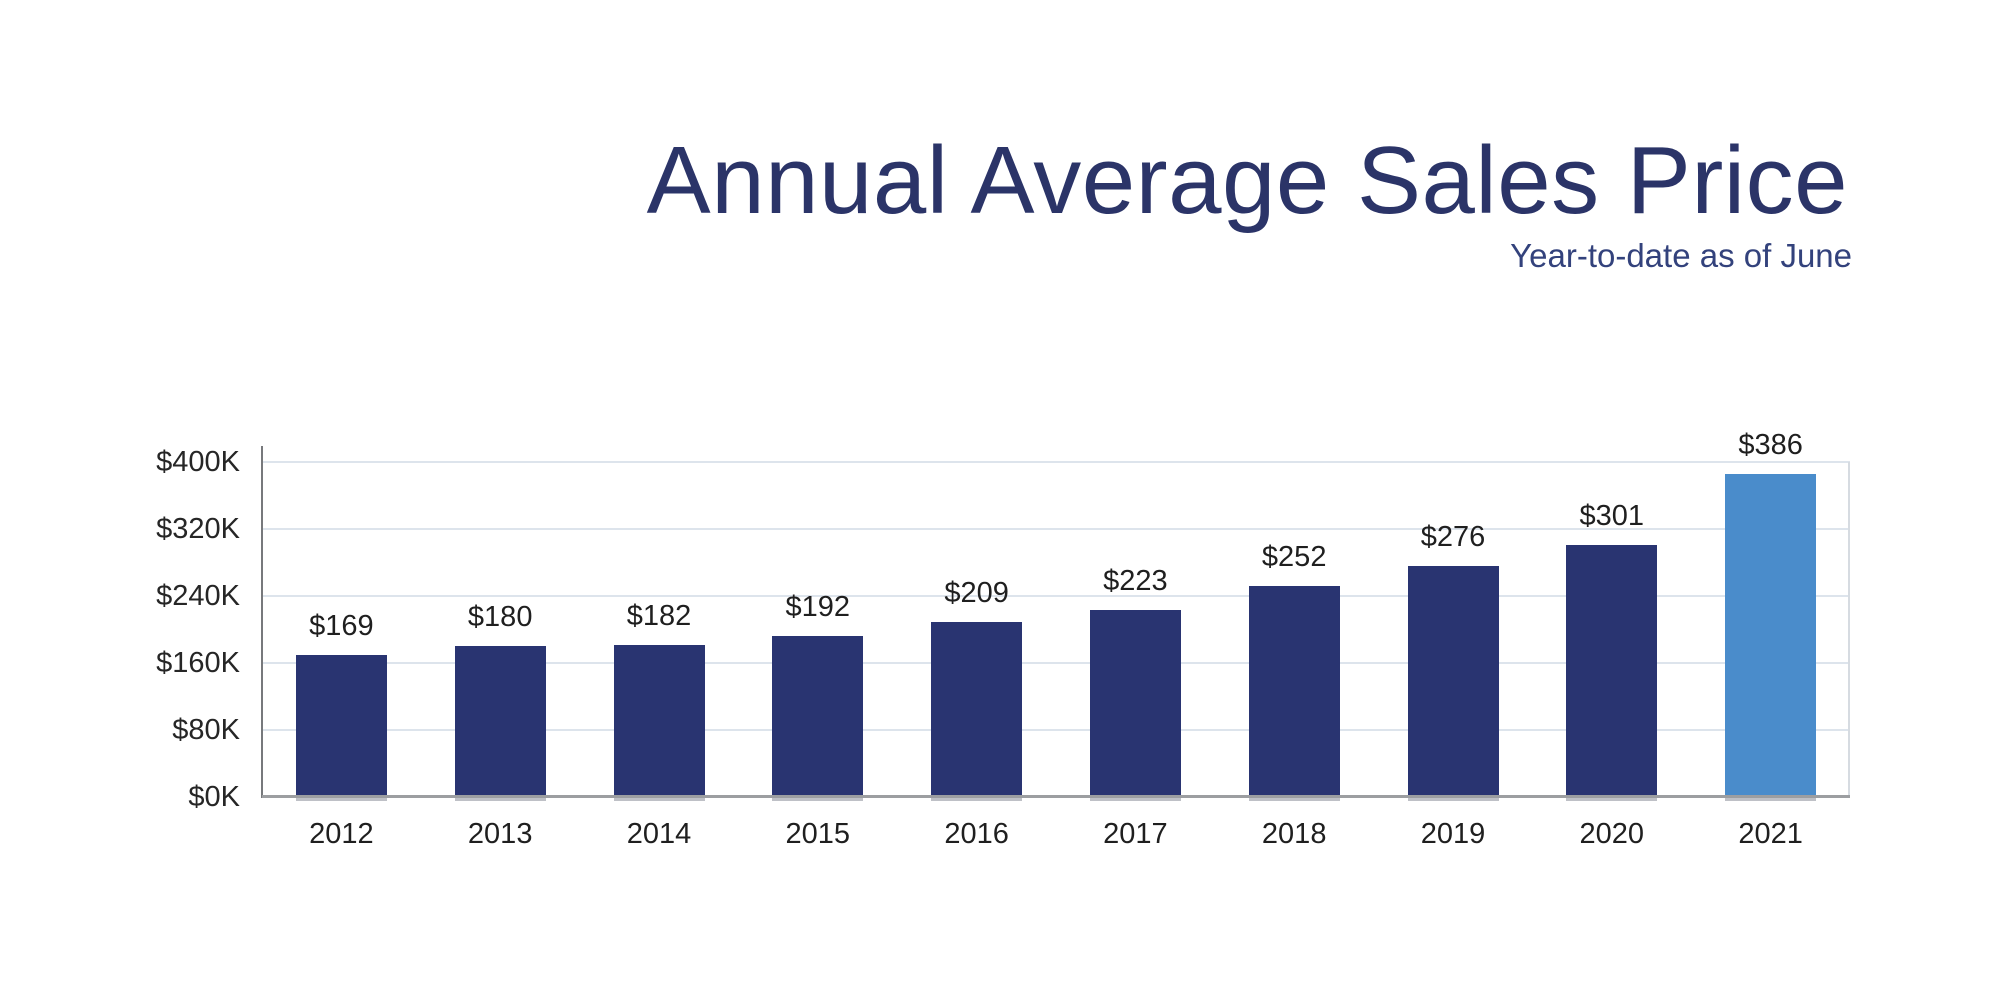 The width and height of the screenshot is (2000, 1000). I want to click on bar-2018, so click(1294, 691).